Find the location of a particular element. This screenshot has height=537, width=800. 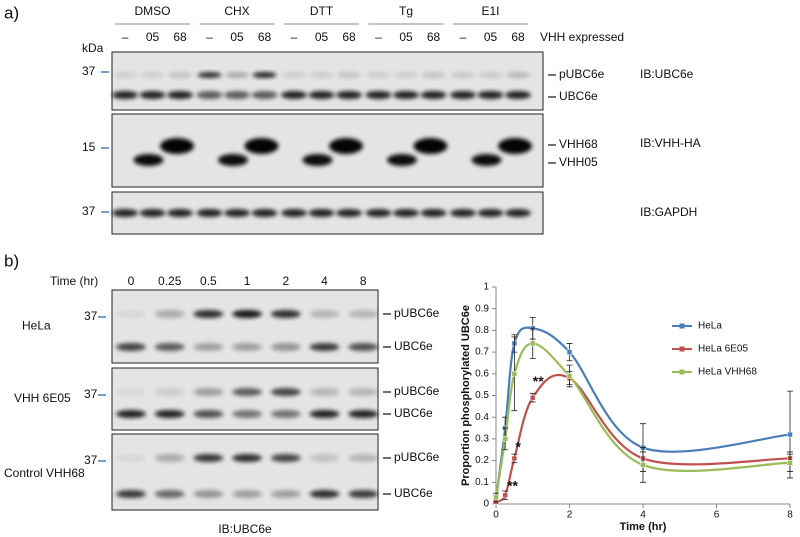

panel-label: a) is located at coordinates (11, 12).